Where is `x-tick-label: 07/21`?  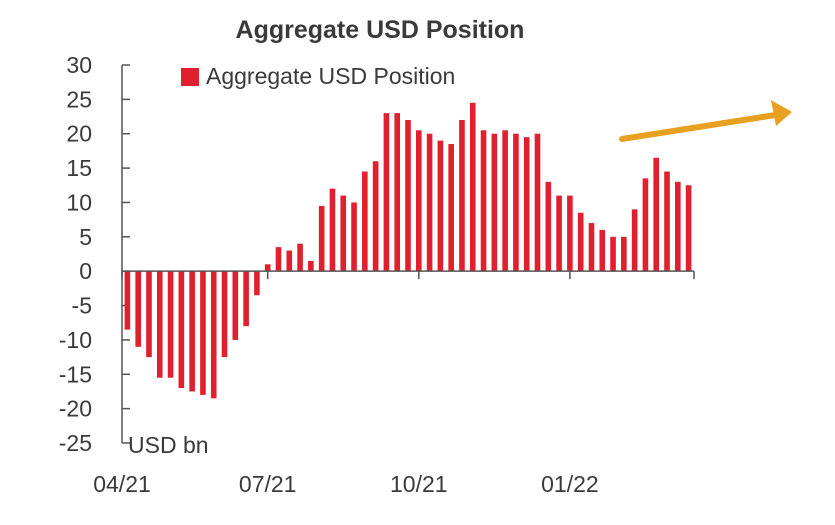
x-tick-label: 07/21 is located at coordinates (268, 484).